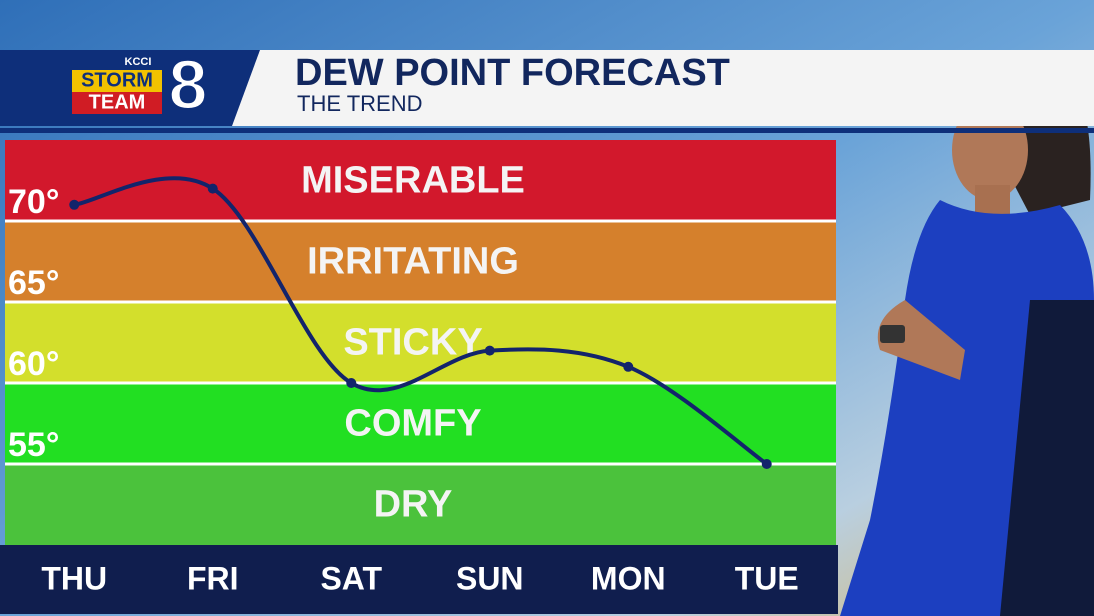 The image size is (1094, 616). What do you see at coordinates (74, 578) in the screenshot?
I see `x-tick-label: THU` at bounding box center [74, 578].